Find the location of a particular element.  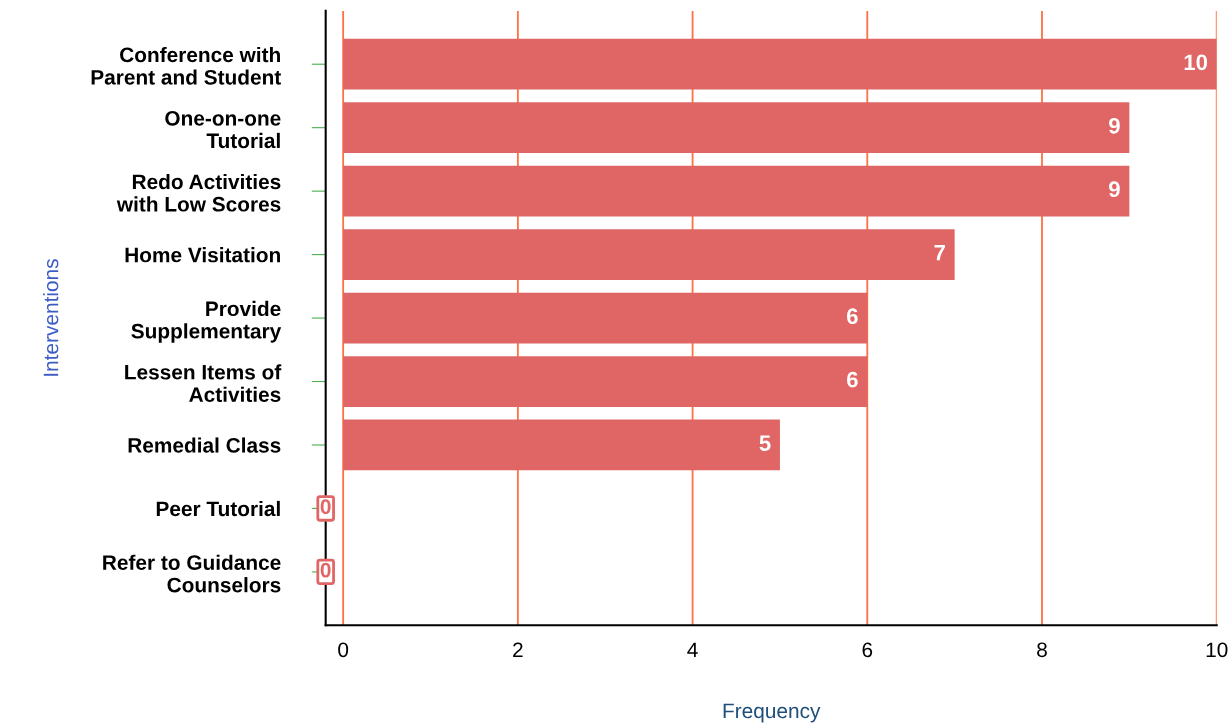

x-tick-label: 8 is located at coordinates (1042, 650).